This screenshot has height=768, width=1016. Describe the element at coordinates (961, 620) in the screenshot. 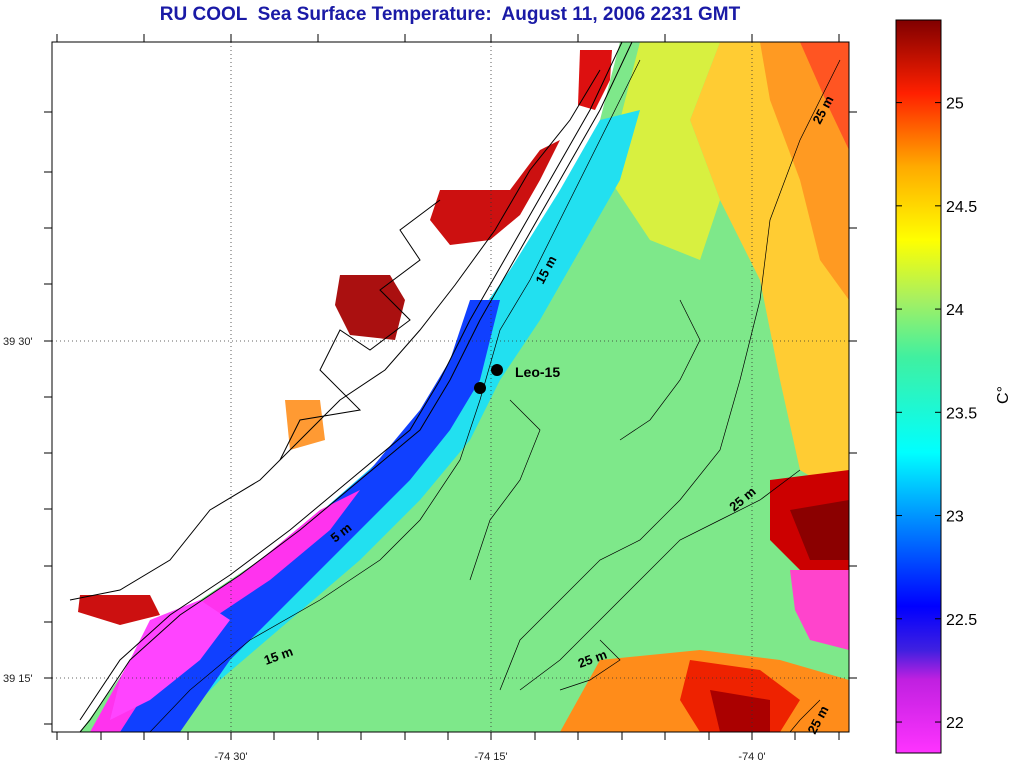

I see `colorbar-tick-label: 22.5` at that location.